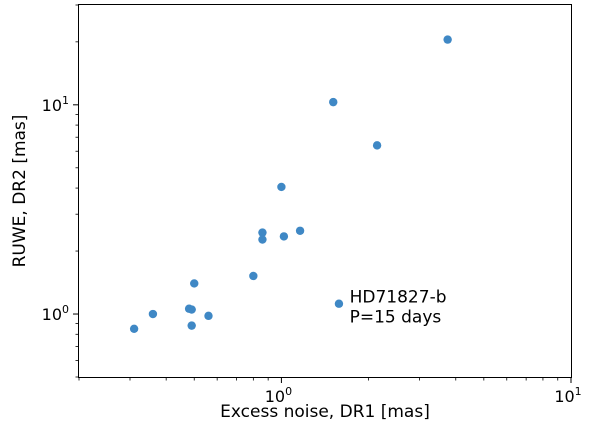 This screenshot has height=427, width=601. What do you see at coordinates (567, 395) in the screenshot?
I see `x-tick-label: 10¹` at bounding box center [567, 395].